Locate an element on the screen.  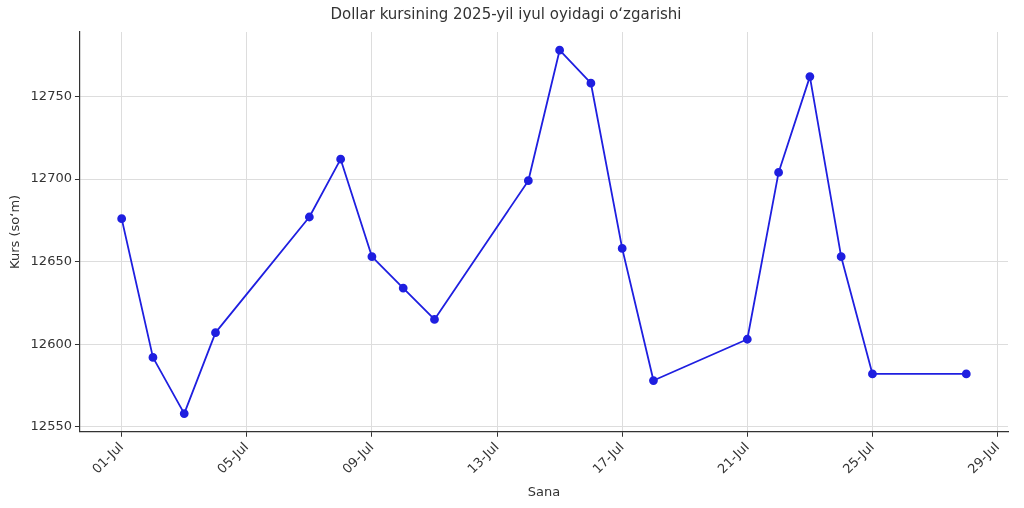
x-axis-title: Sana is located at coordinates (544, 491).